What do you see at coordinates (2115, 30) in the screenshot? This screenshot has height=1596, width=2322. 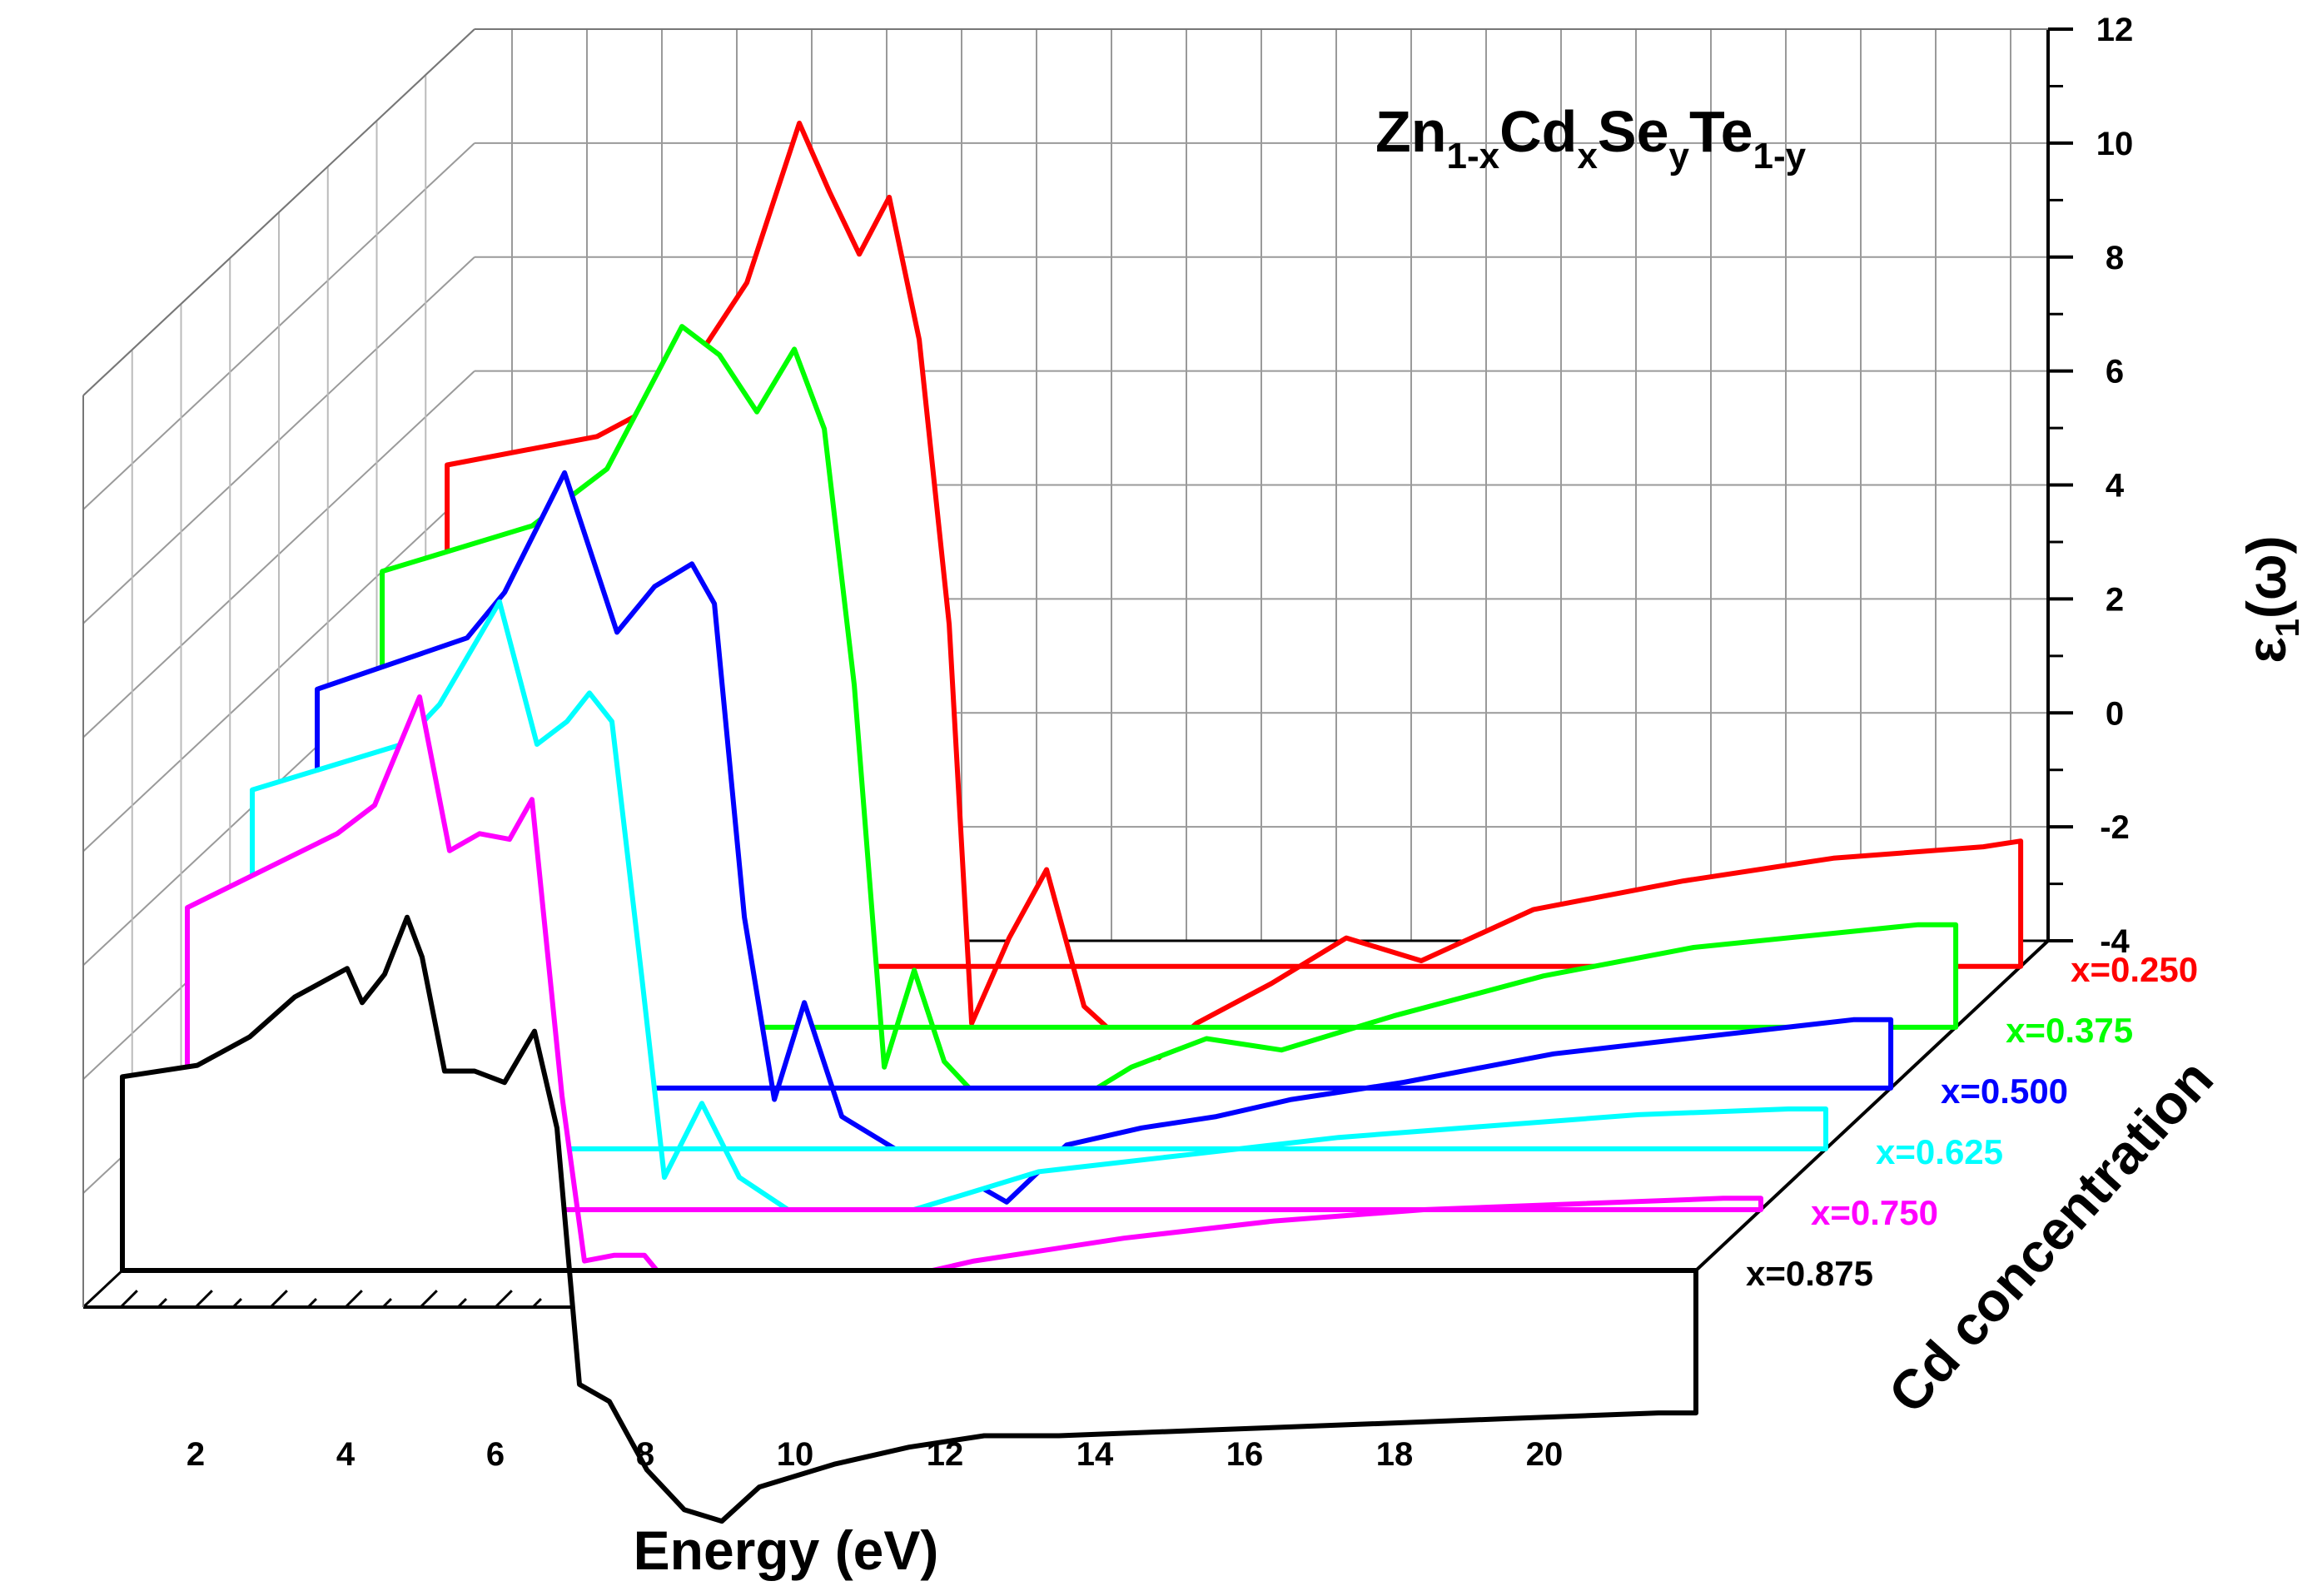 I see `y-tick-label: 12` at bounding box center [2115, 30].